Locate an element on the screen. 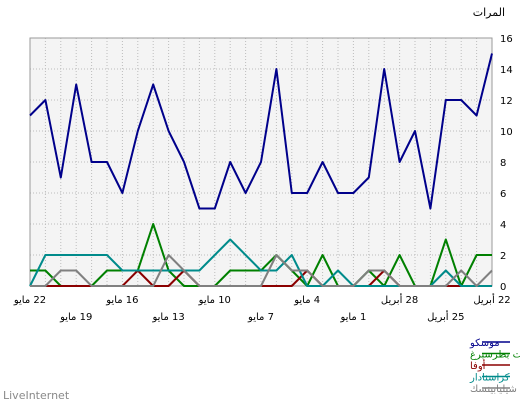 The width and height of the screenshot is (520, 405). y-axis-ticks: 0 2 4 6 8 10 12 14 16 is located at coordinates (506, 163).